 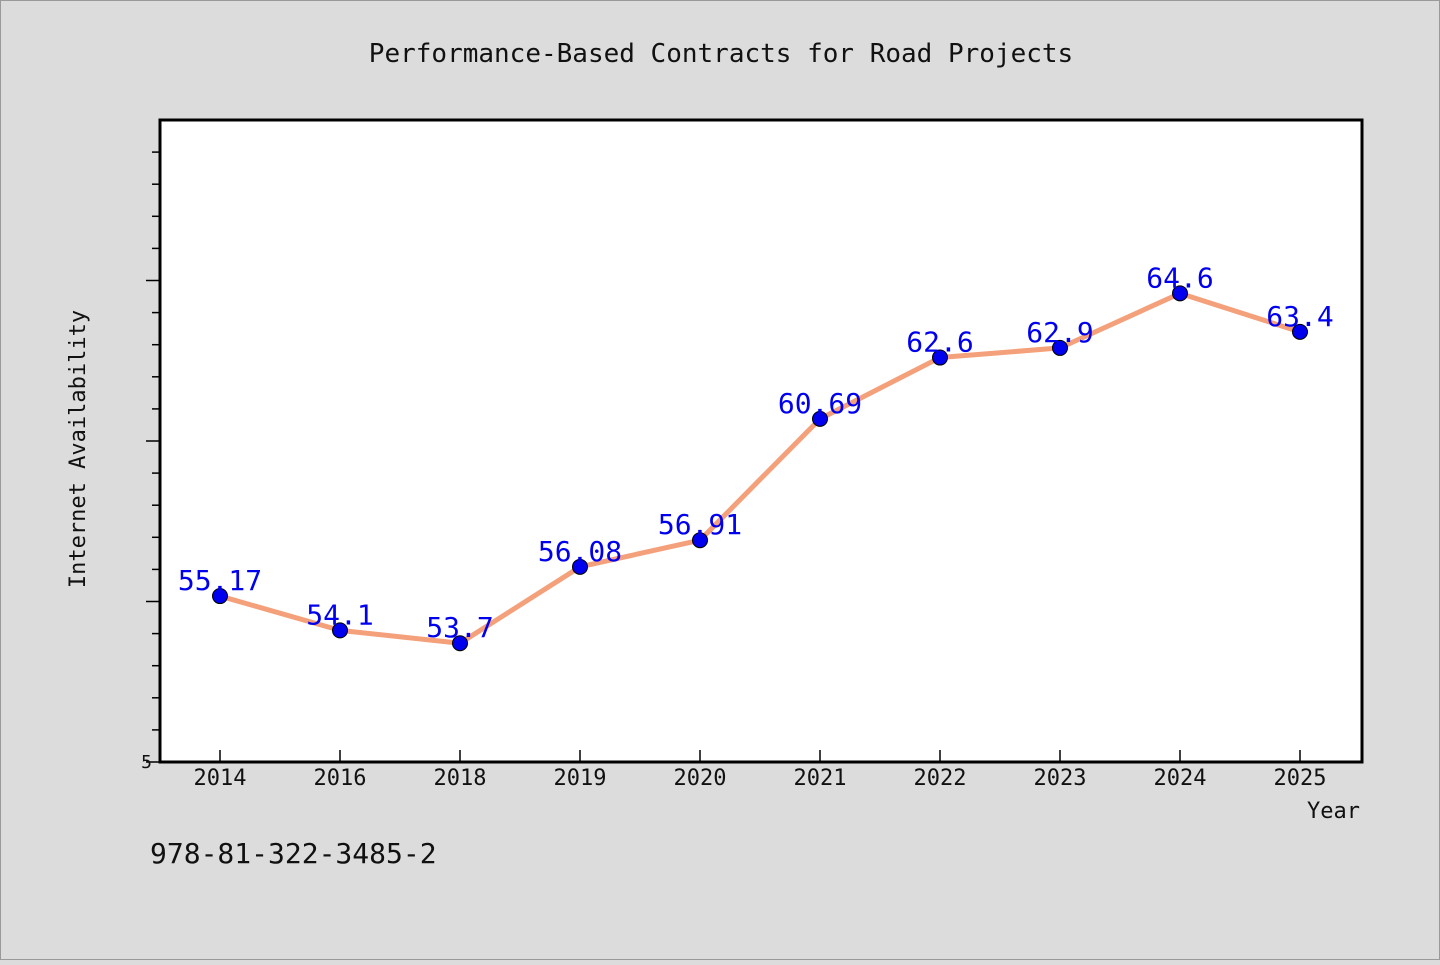 What do you see at coordinates (460, 778) in the screenshot?
I see `x-tick-label: 2018` at bounding box center [460, 778].